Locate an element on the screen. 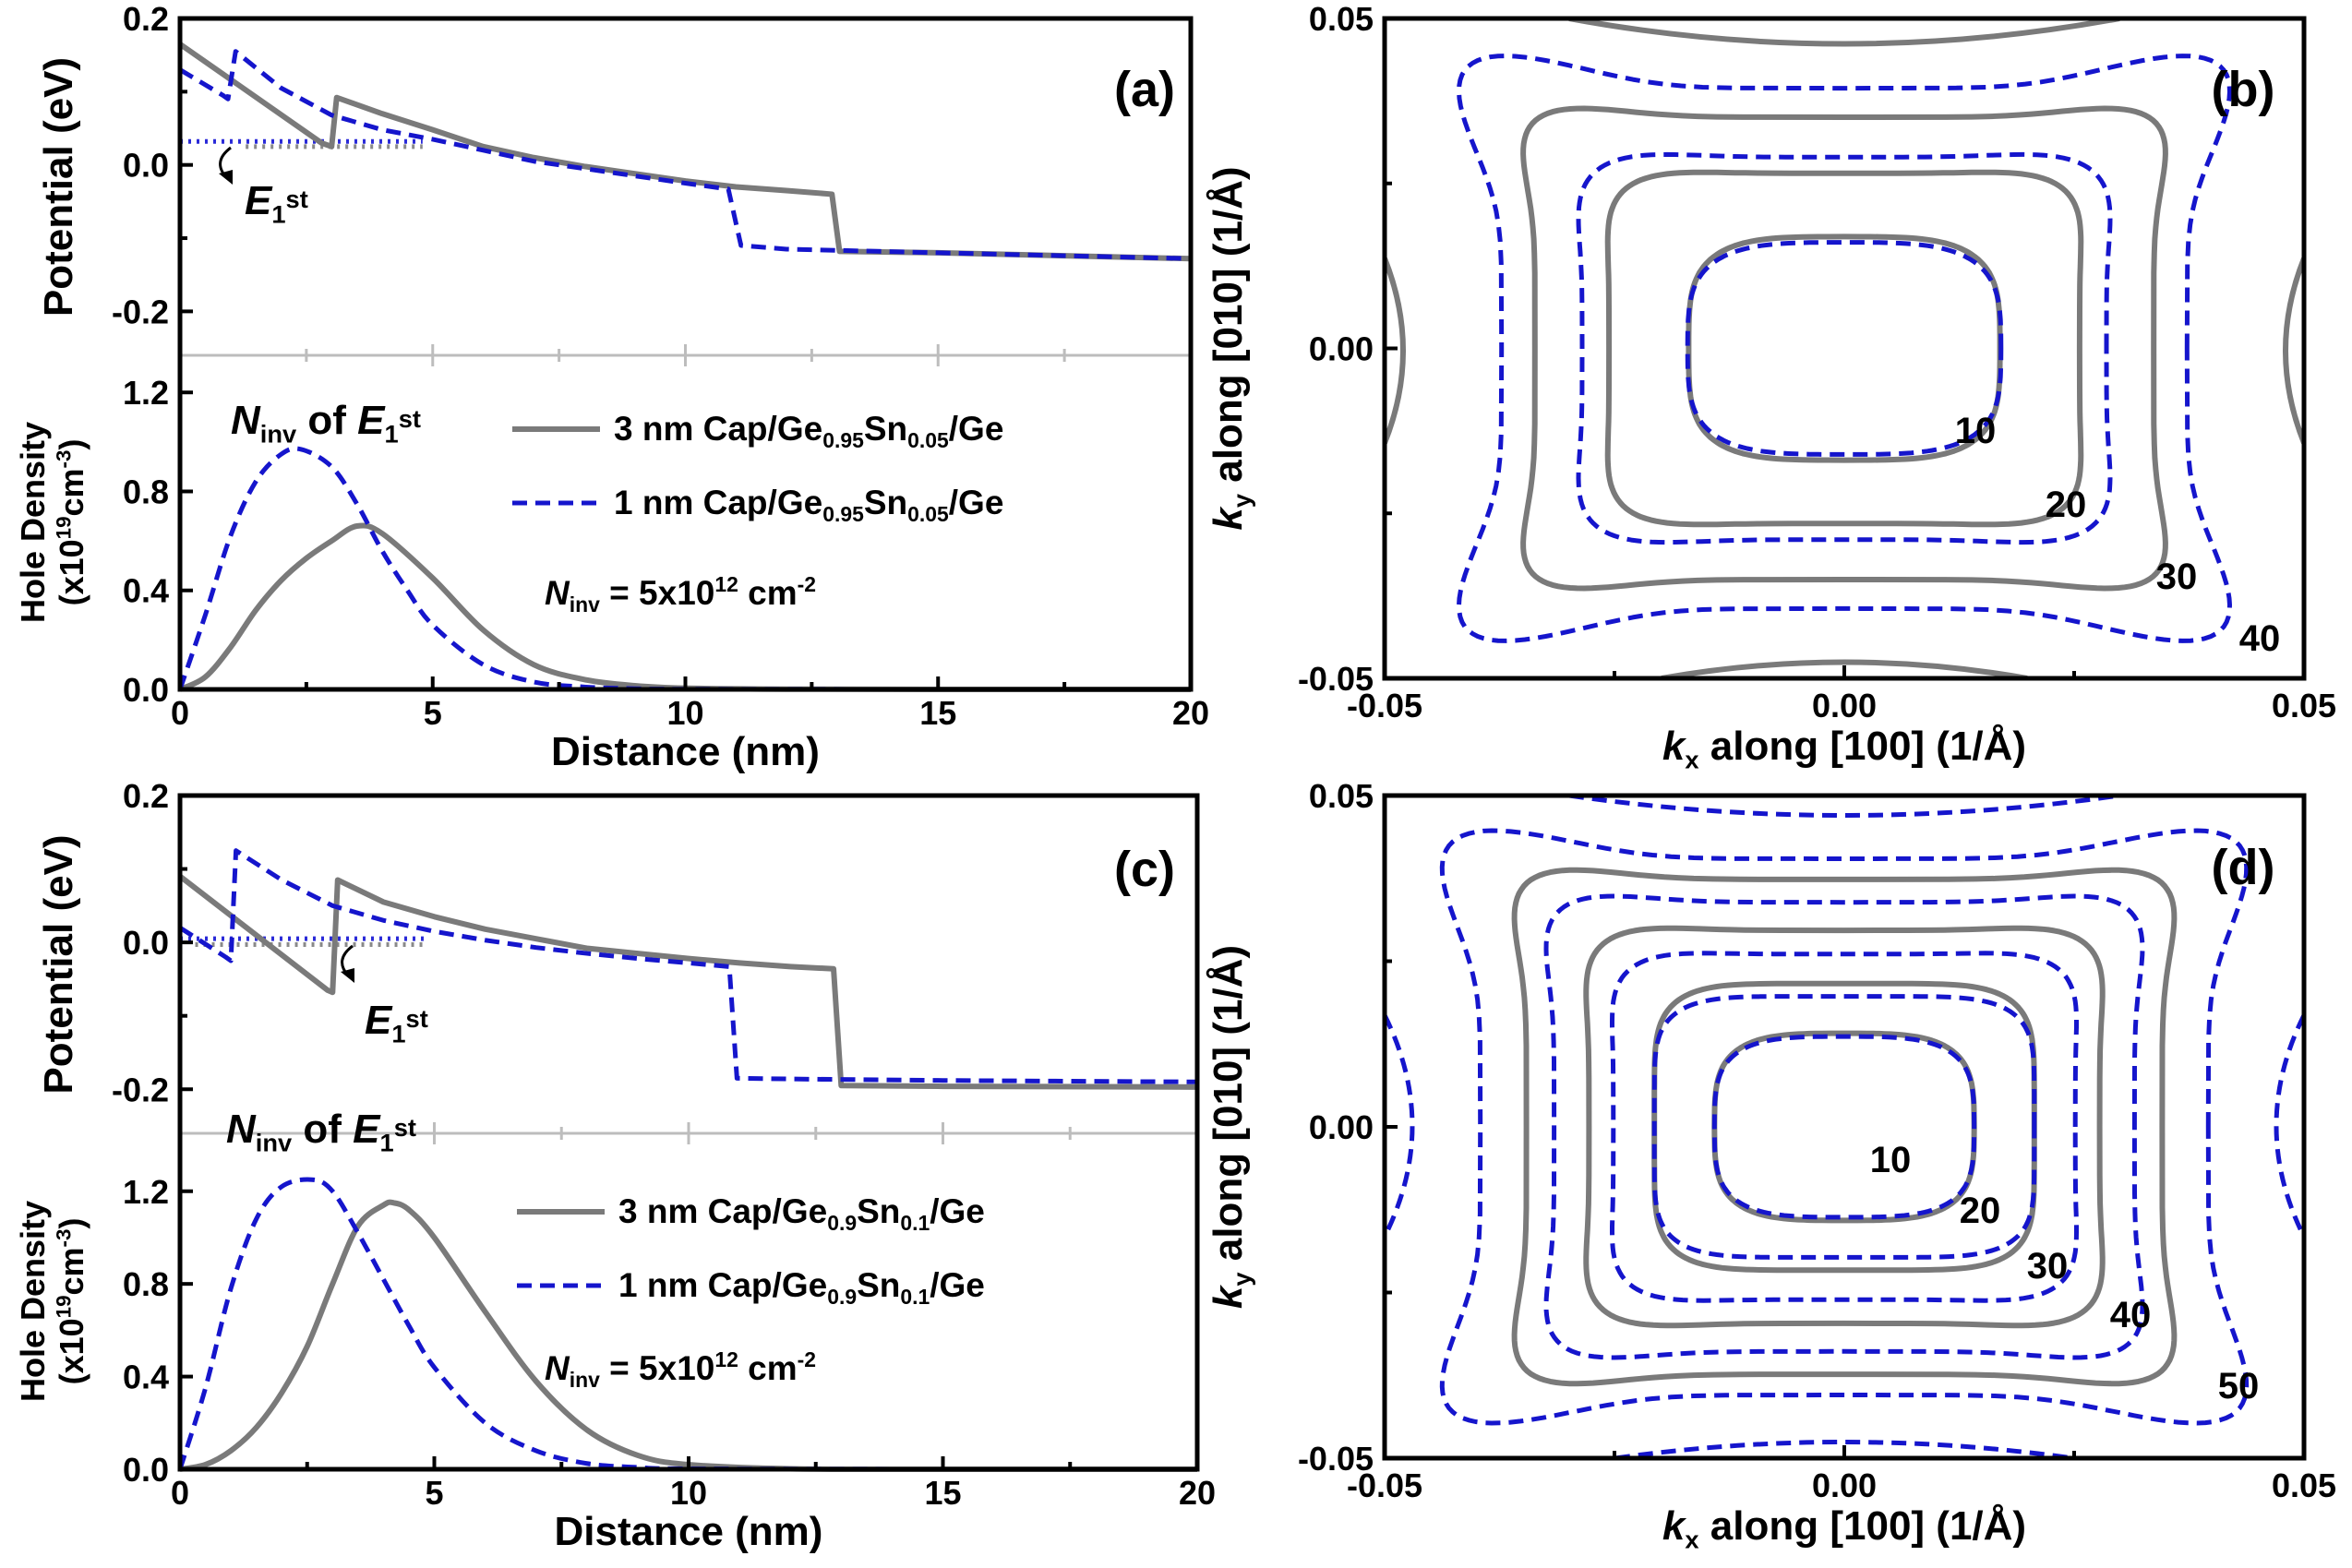 This screenshot has height=1568, width=2352. panel-label: (c) is located at coordinates (1144, 870).